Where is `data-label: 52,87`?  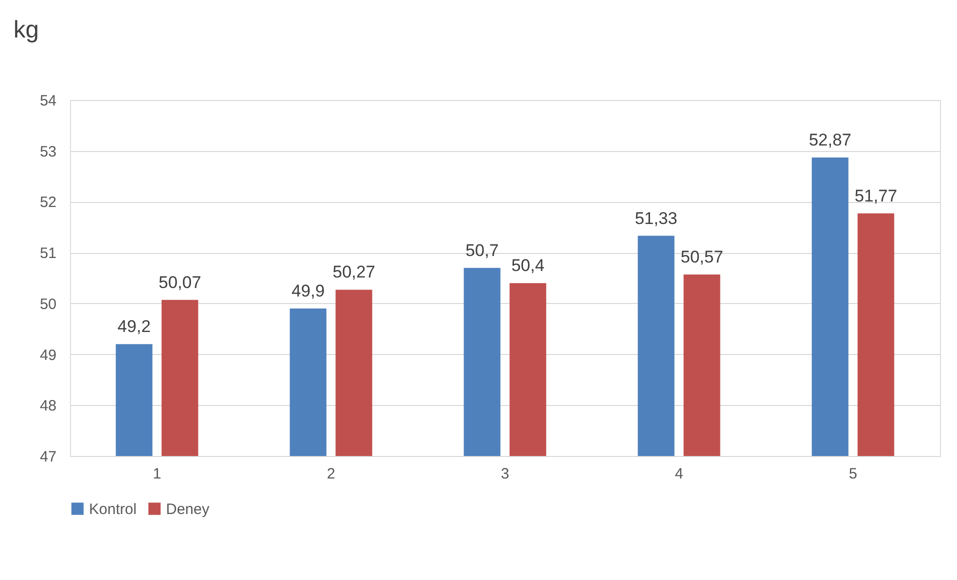 data-label: 52,87 is located at coordinates (830, 140).